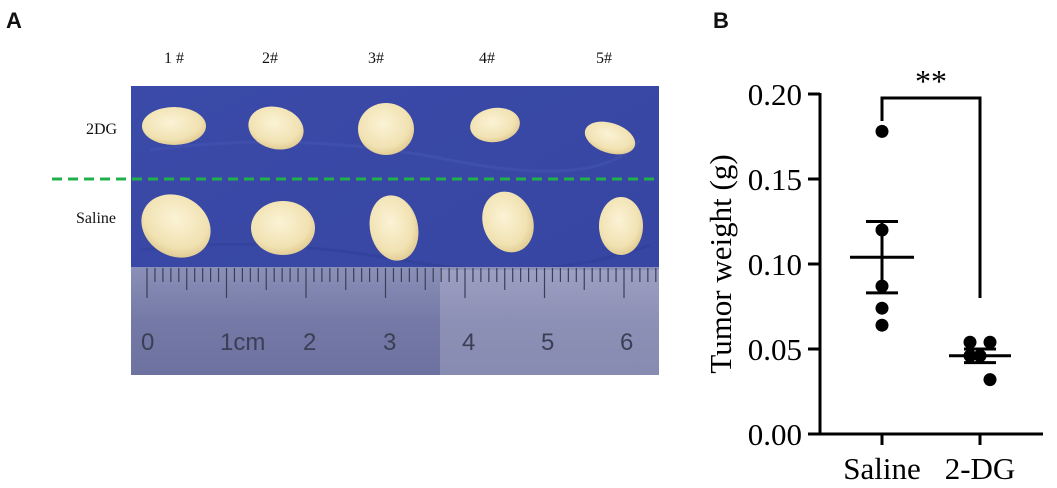  What do you see at coordinates (775, 349) in the screenshot?
I see `y-tick-label: 0.05` at bounding box center [775, 349].